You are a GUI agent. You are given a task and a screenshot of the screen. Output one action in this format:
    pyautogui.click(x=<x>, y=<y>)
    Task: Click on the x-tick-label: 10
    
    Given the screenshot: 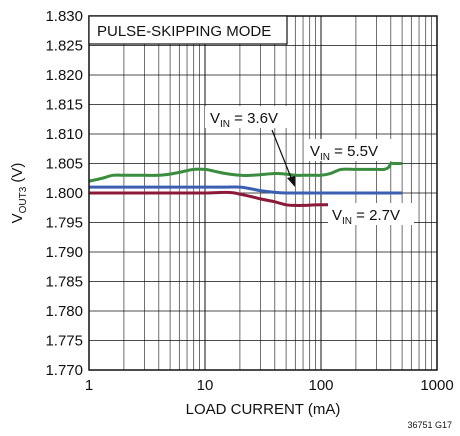 What is the action you would take?
    pyautogui.click(x=205, y=385)
    